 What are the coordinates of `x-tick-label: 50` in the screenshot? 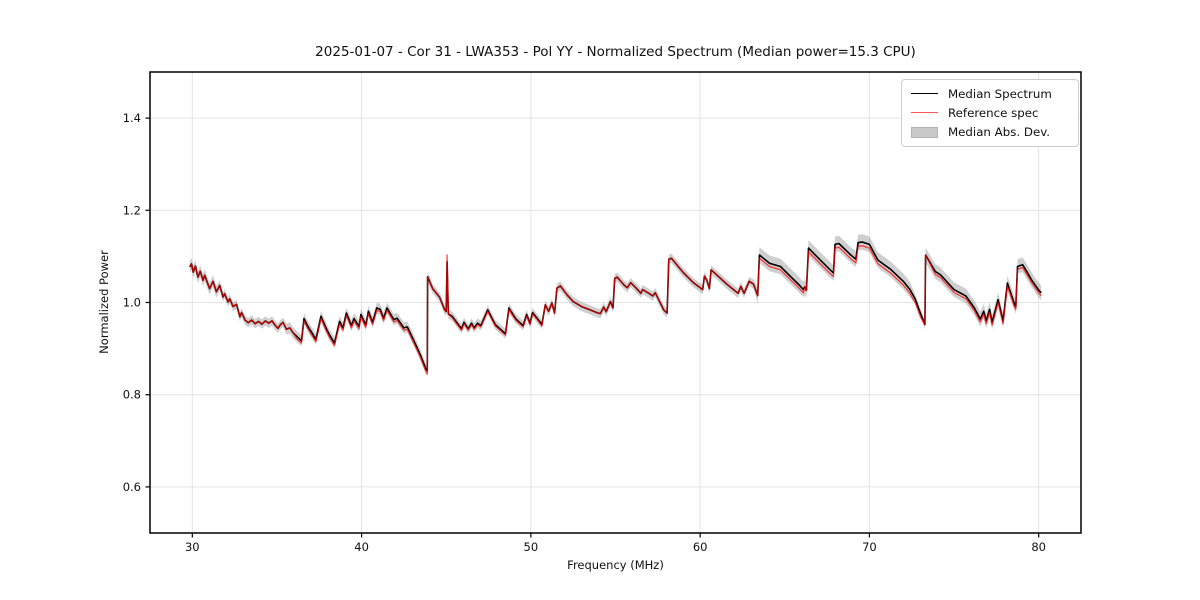 It's located at (531, 547).